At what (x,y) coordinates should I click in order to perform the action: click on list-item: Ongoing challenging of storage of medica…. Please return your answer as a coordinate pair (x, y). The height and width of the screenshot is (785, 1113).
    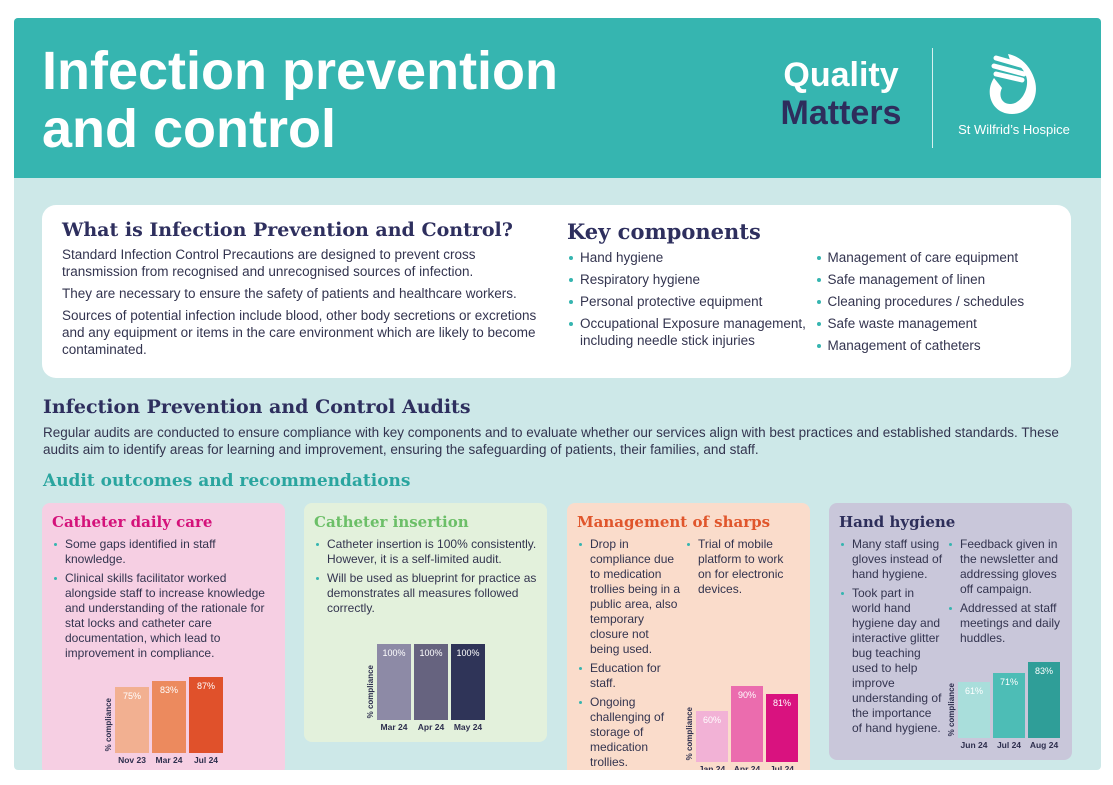
    Looking at the image, I should click on (629, 732).